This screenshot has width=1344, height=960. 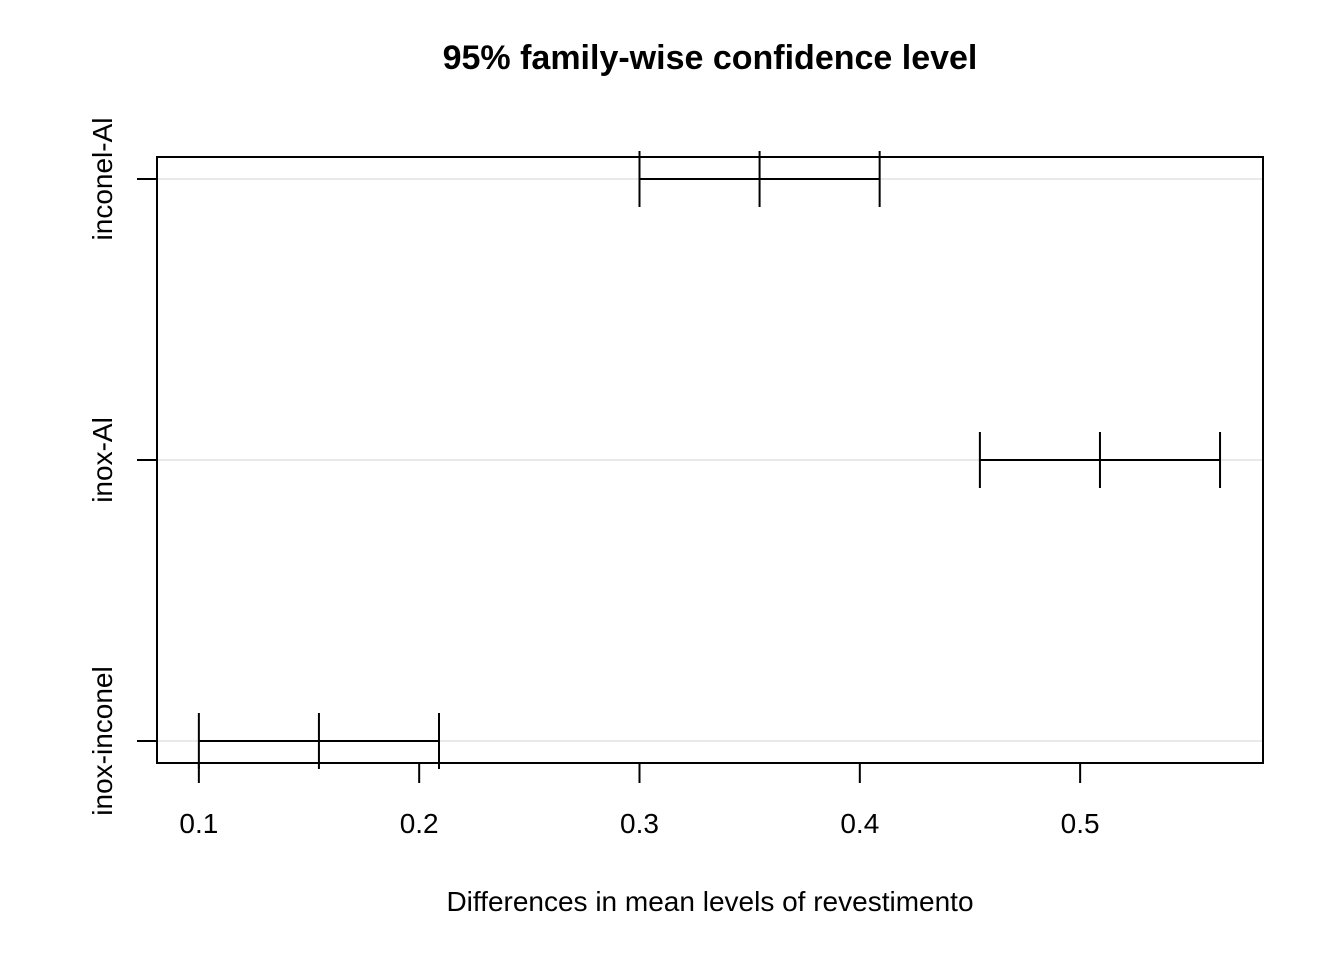 What do you see at coordinates (419, 823) in the screenshot?
I see `x-tick-label: 0.2` at bounding box center [419, 823].